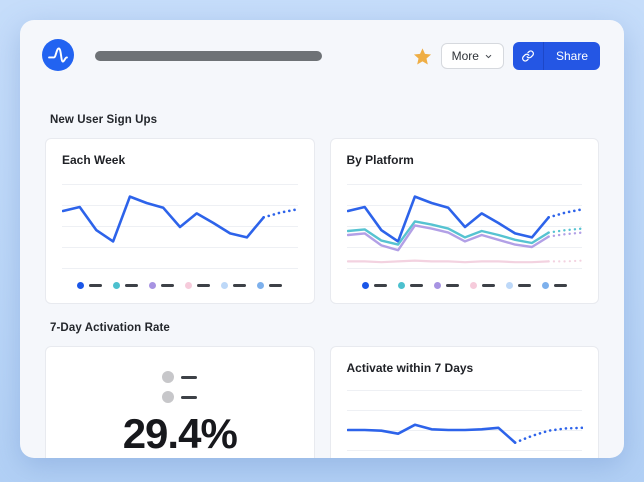  I want to click on each-week-line-chart, so click(180, 227).